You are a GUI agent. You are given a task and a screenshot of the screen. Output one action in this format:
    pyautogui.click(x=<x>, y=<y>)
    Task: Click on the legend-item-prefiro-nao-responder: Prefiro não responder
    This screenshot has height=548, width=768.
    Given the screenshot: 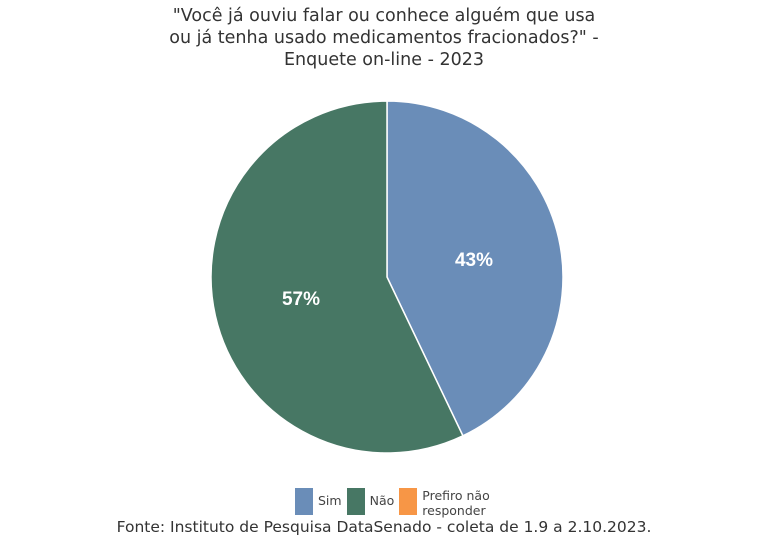 What is the action you would take?
    pyautogui.click(x=455, y=503)
    